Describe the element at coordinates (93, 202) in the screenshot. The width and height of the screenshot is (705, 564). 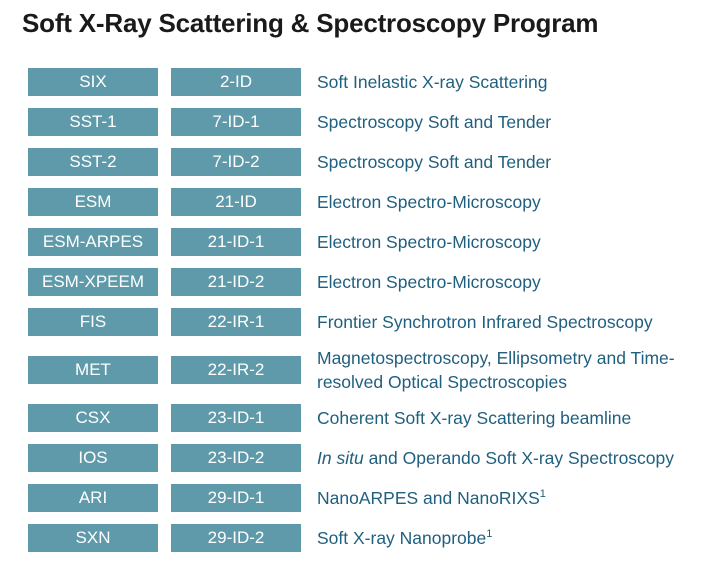
I see `beamline-abbrev-badge: ESM` at that location.